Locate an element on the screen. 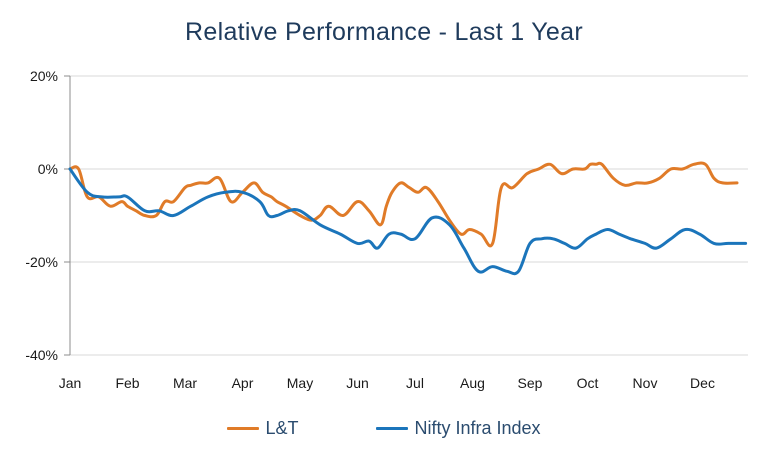 Image resolution: width=768 pixels, height=456 pixels. x-tick-label: Oct is located at coordinates (588, 383).